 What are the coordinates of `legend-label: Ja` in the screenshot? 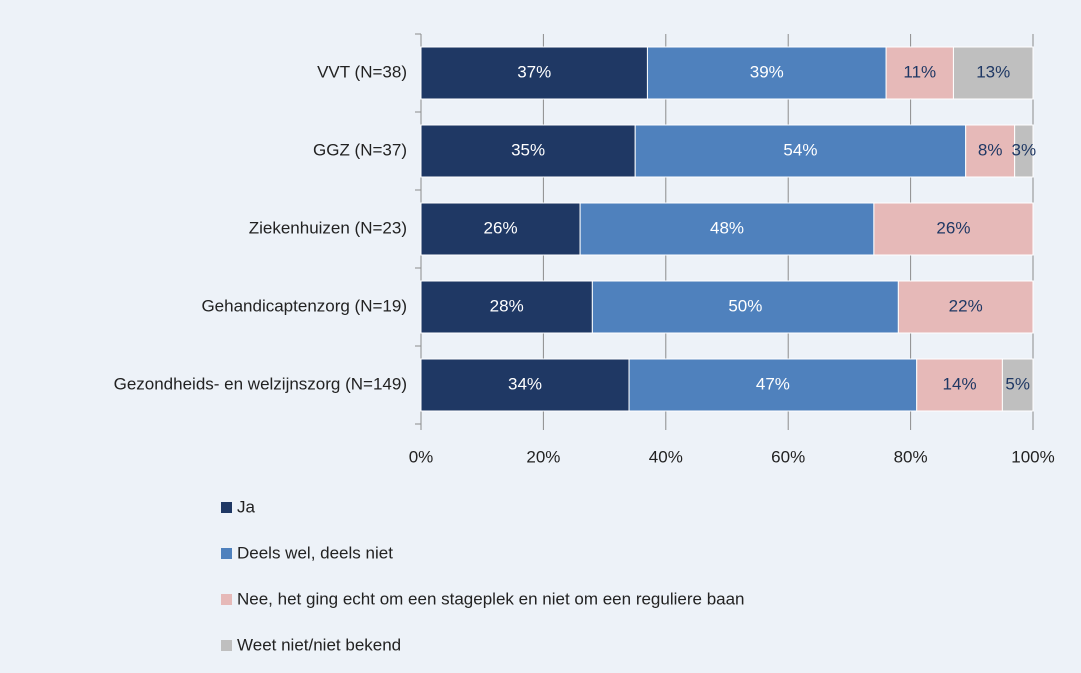 It's located at (246, 506).